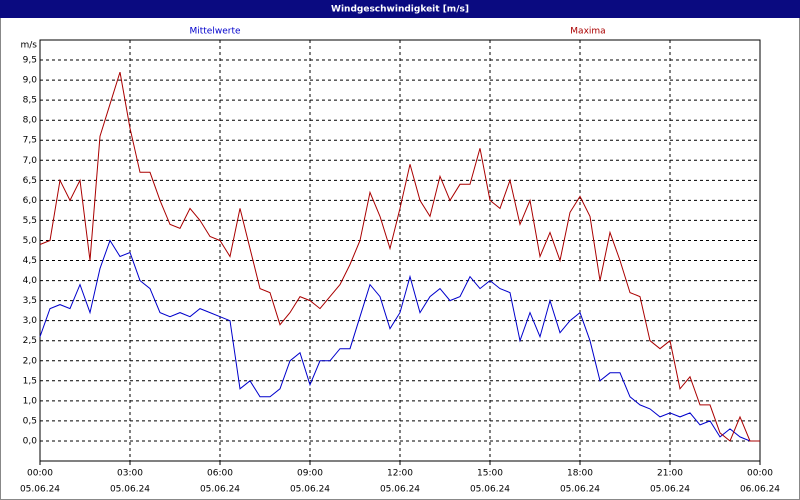 The width and height of the screenshot is (800, 500). I want to click on y-tick-label: 4,5, so click(30, 261).